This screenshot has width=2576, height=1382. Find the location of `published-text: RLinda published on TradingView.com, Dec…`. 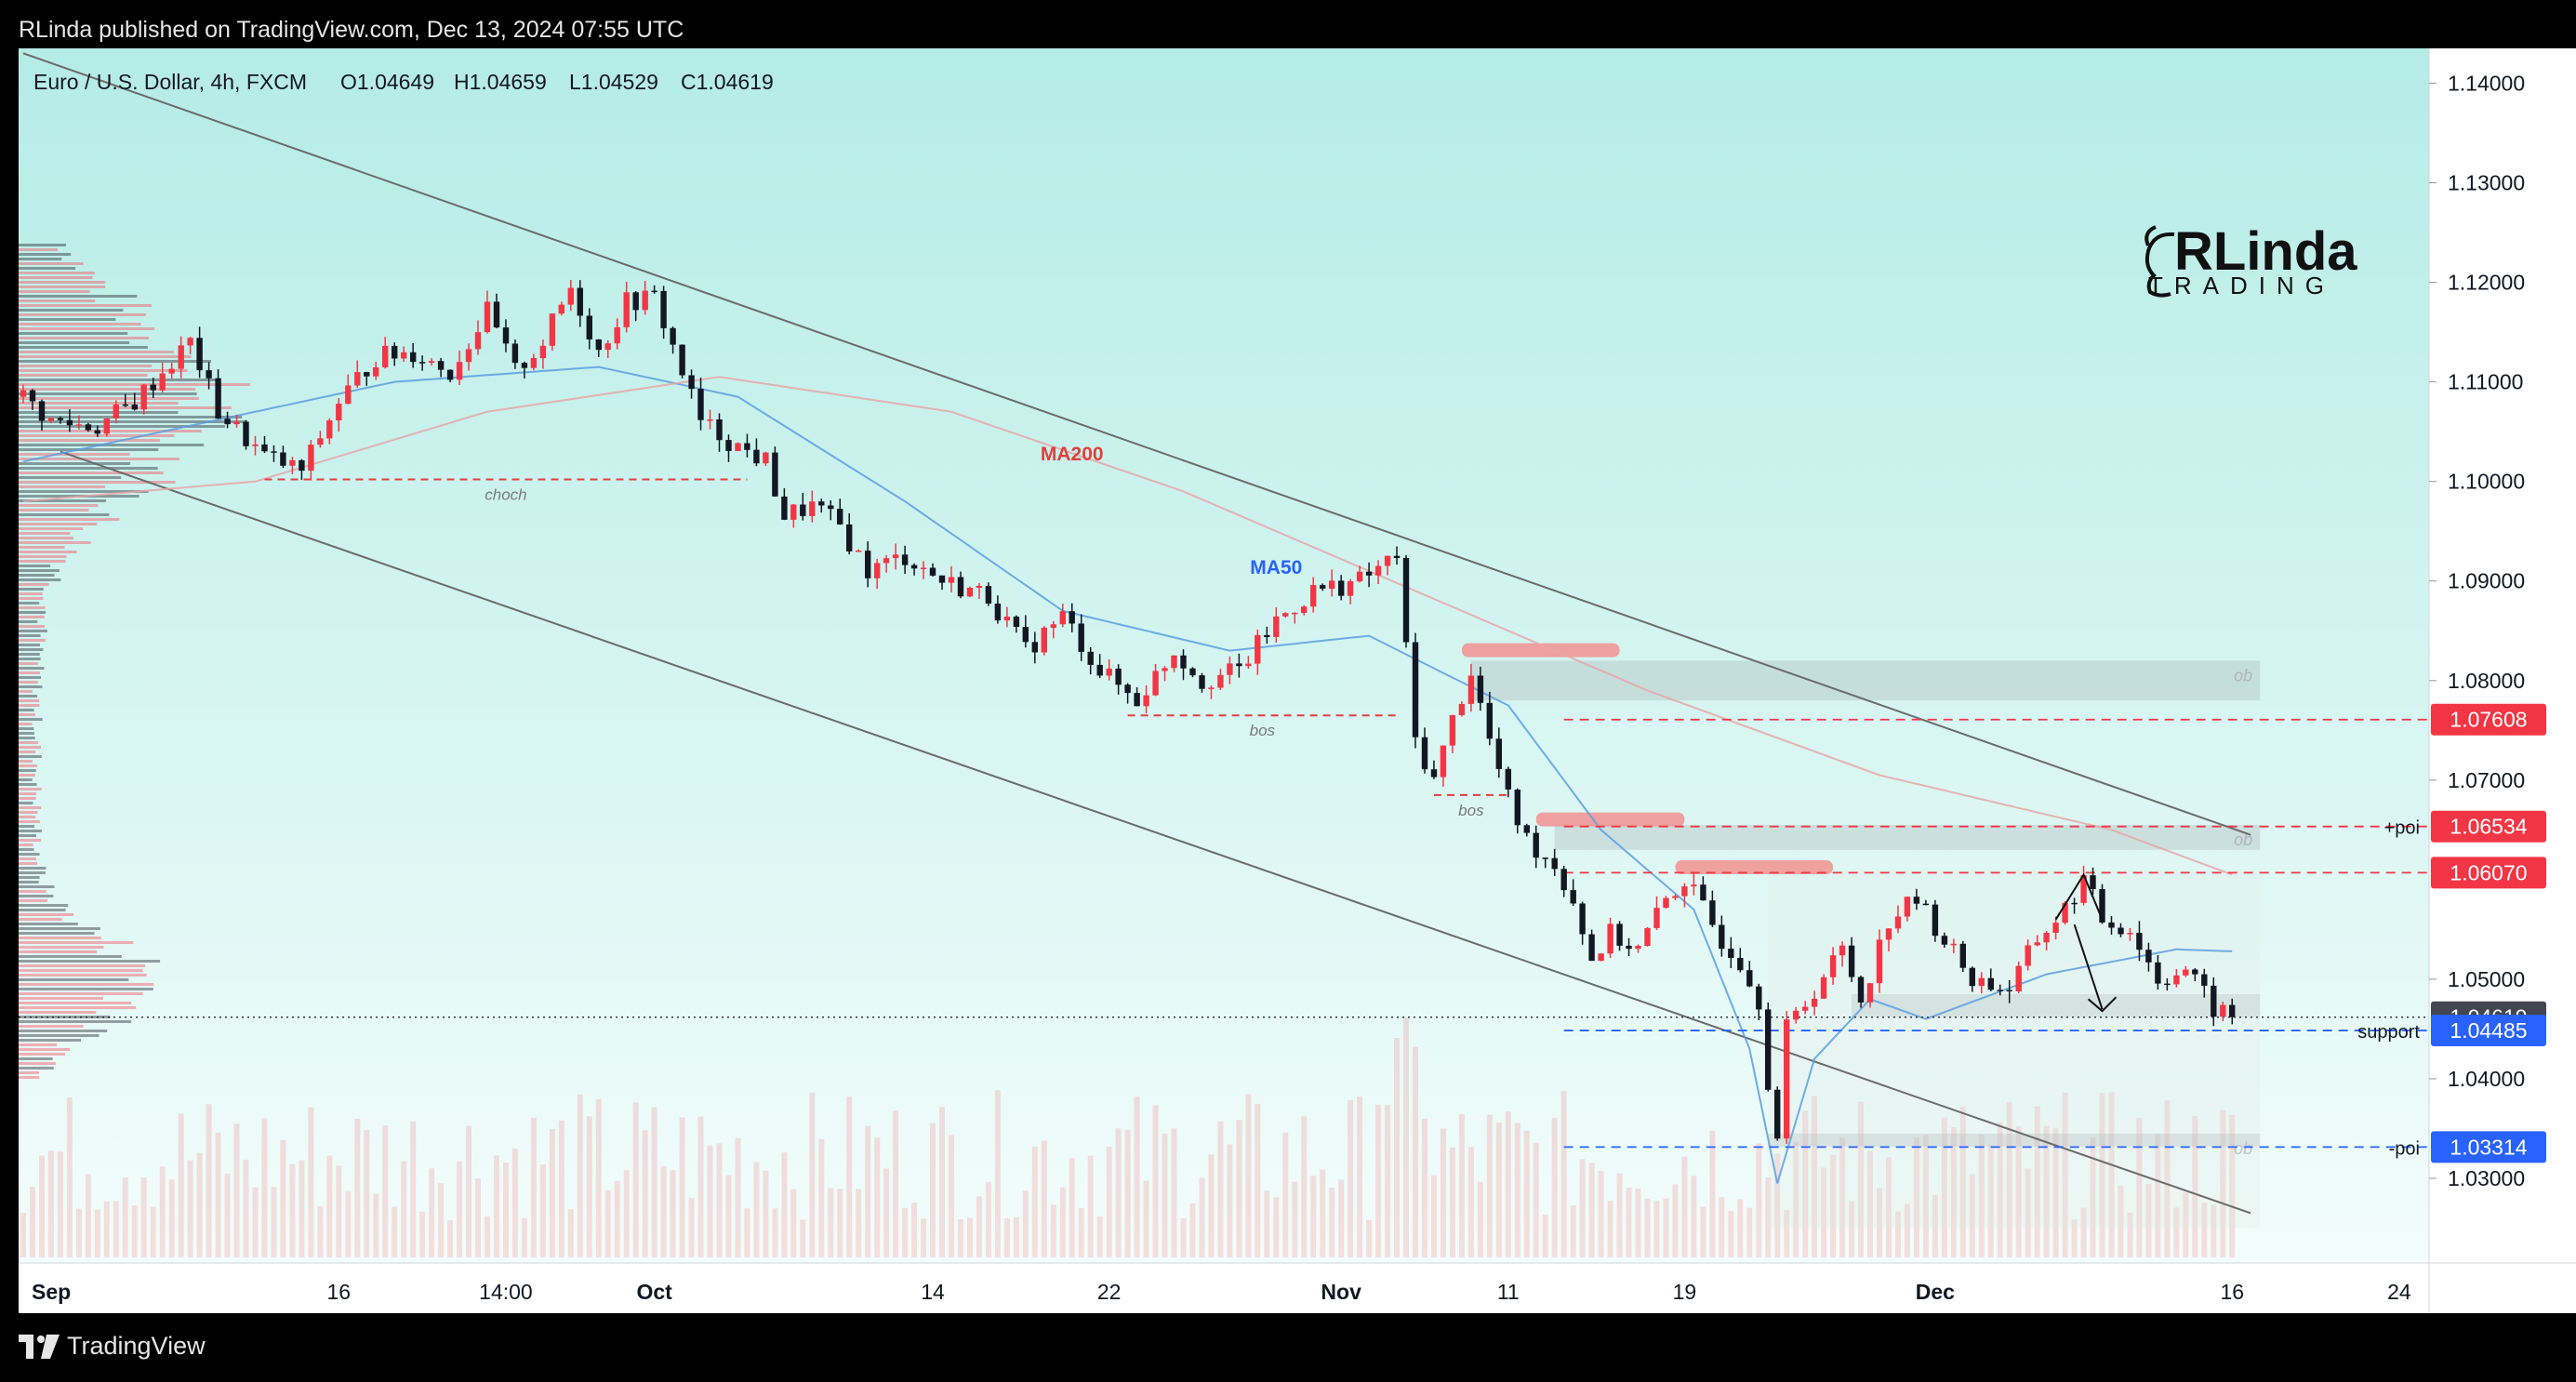

published-text: RLinda published on TradingView.com, Dec… is located at coordinates (351, 30).